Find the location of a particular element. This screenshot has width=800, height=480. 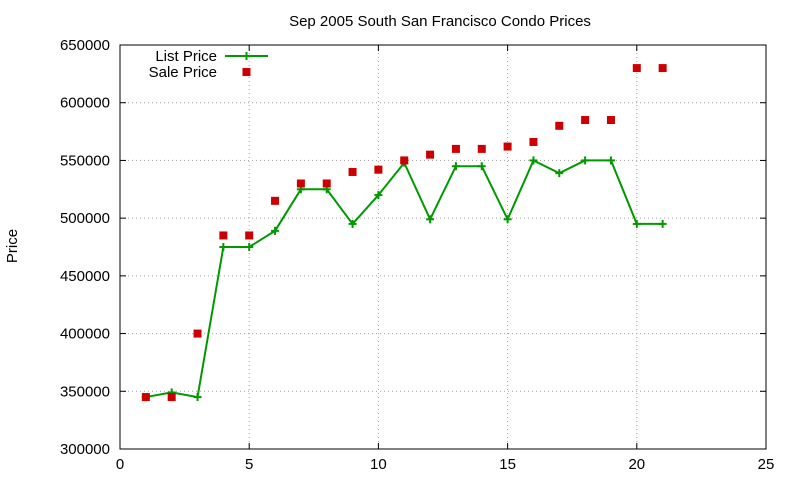

y-tick-label: 550000 is located at coordinates (85, 160).